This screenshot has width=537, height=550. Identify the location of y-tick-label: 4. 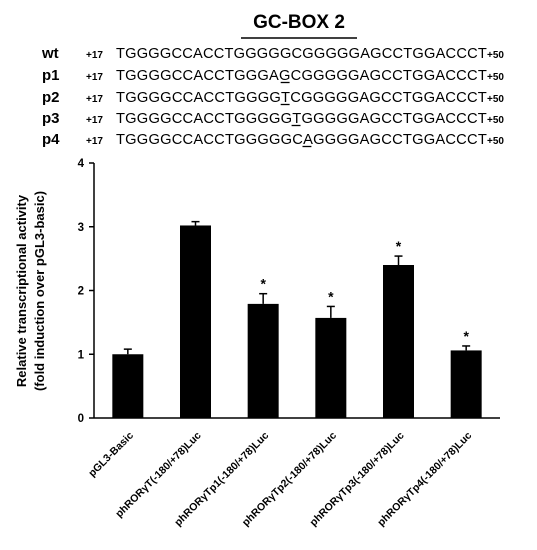
(81, 164).